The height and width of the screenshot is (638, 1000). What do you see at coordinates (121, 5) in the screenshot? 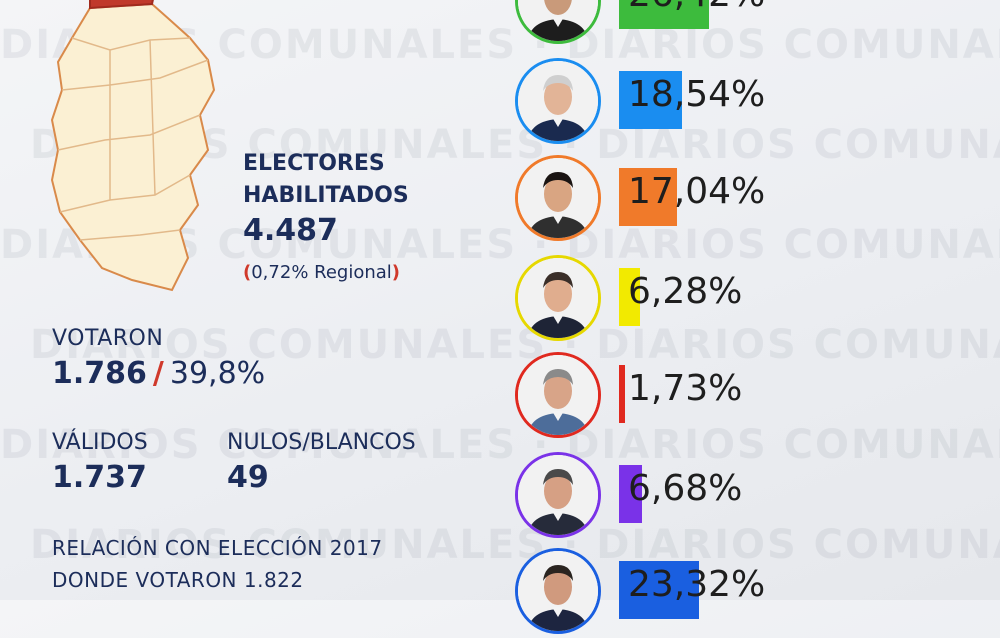
I see `highlighted-commune` at bounding box center [121, 5].